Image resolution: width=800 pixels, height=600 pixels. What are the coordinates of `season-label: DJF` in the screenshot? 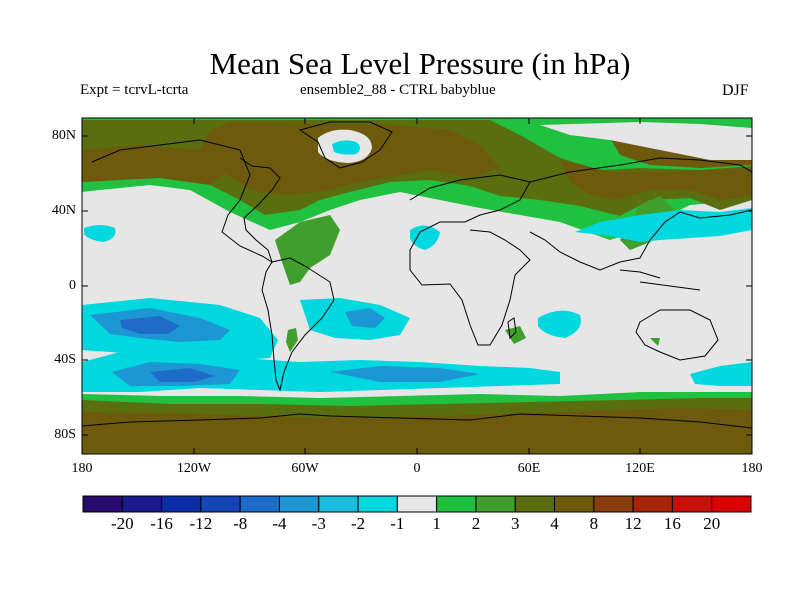 It's located at (735, 90).